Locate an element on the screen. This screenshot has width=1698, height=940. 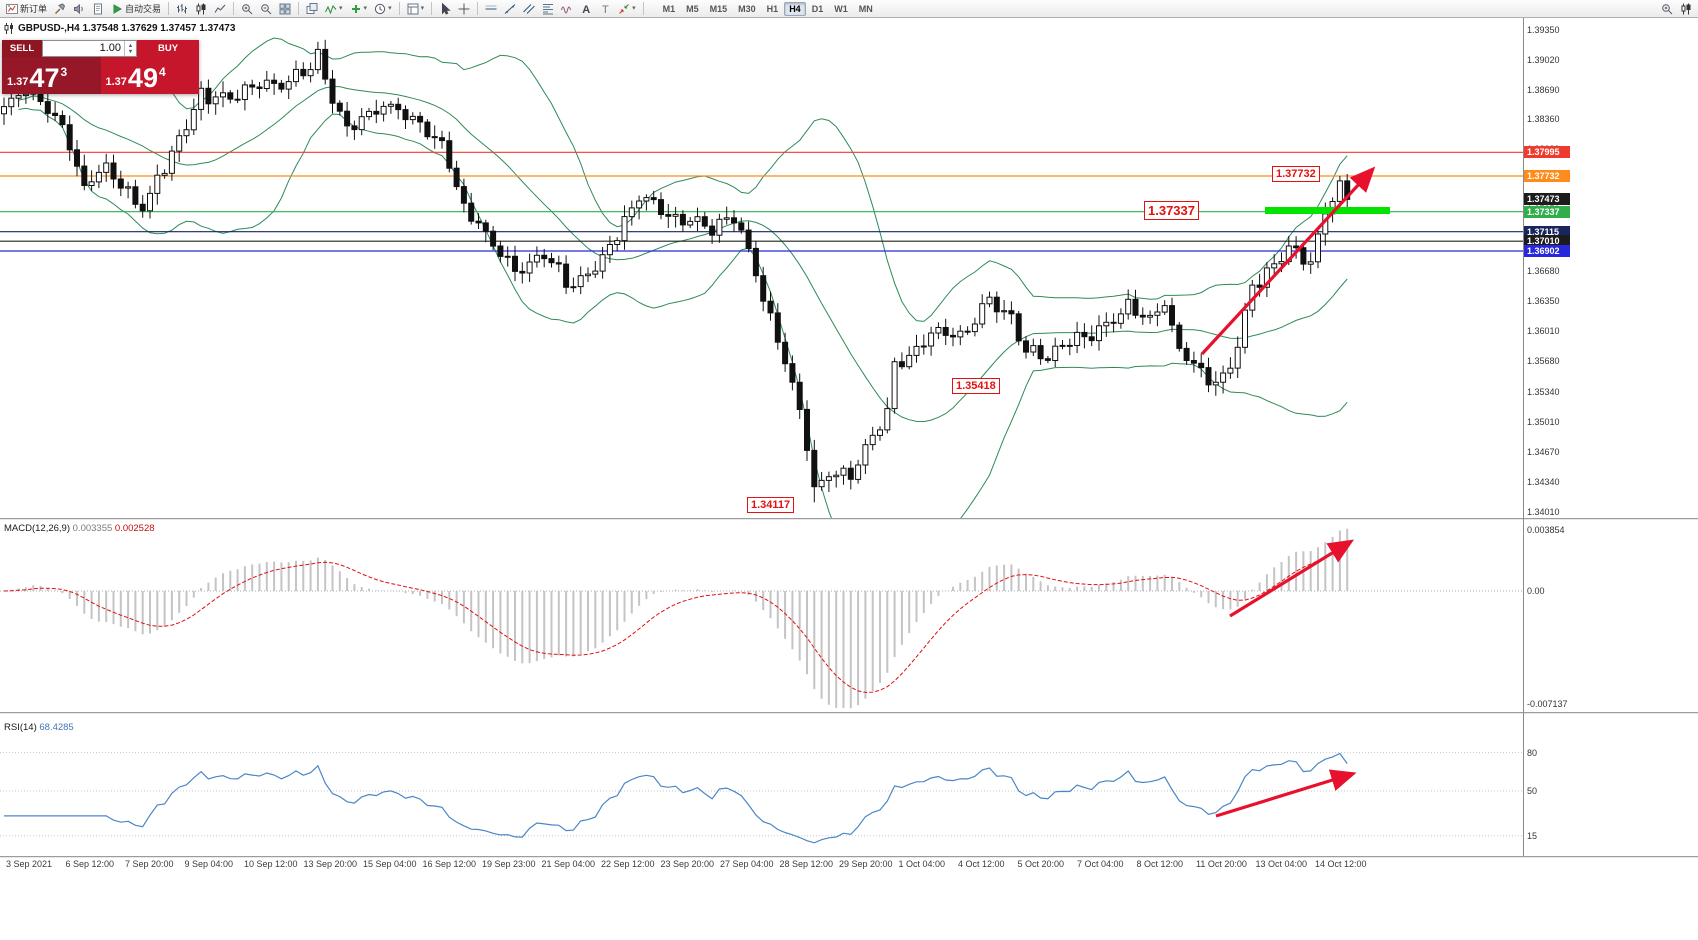
svg-text: T is located at coordinates (605, 9).